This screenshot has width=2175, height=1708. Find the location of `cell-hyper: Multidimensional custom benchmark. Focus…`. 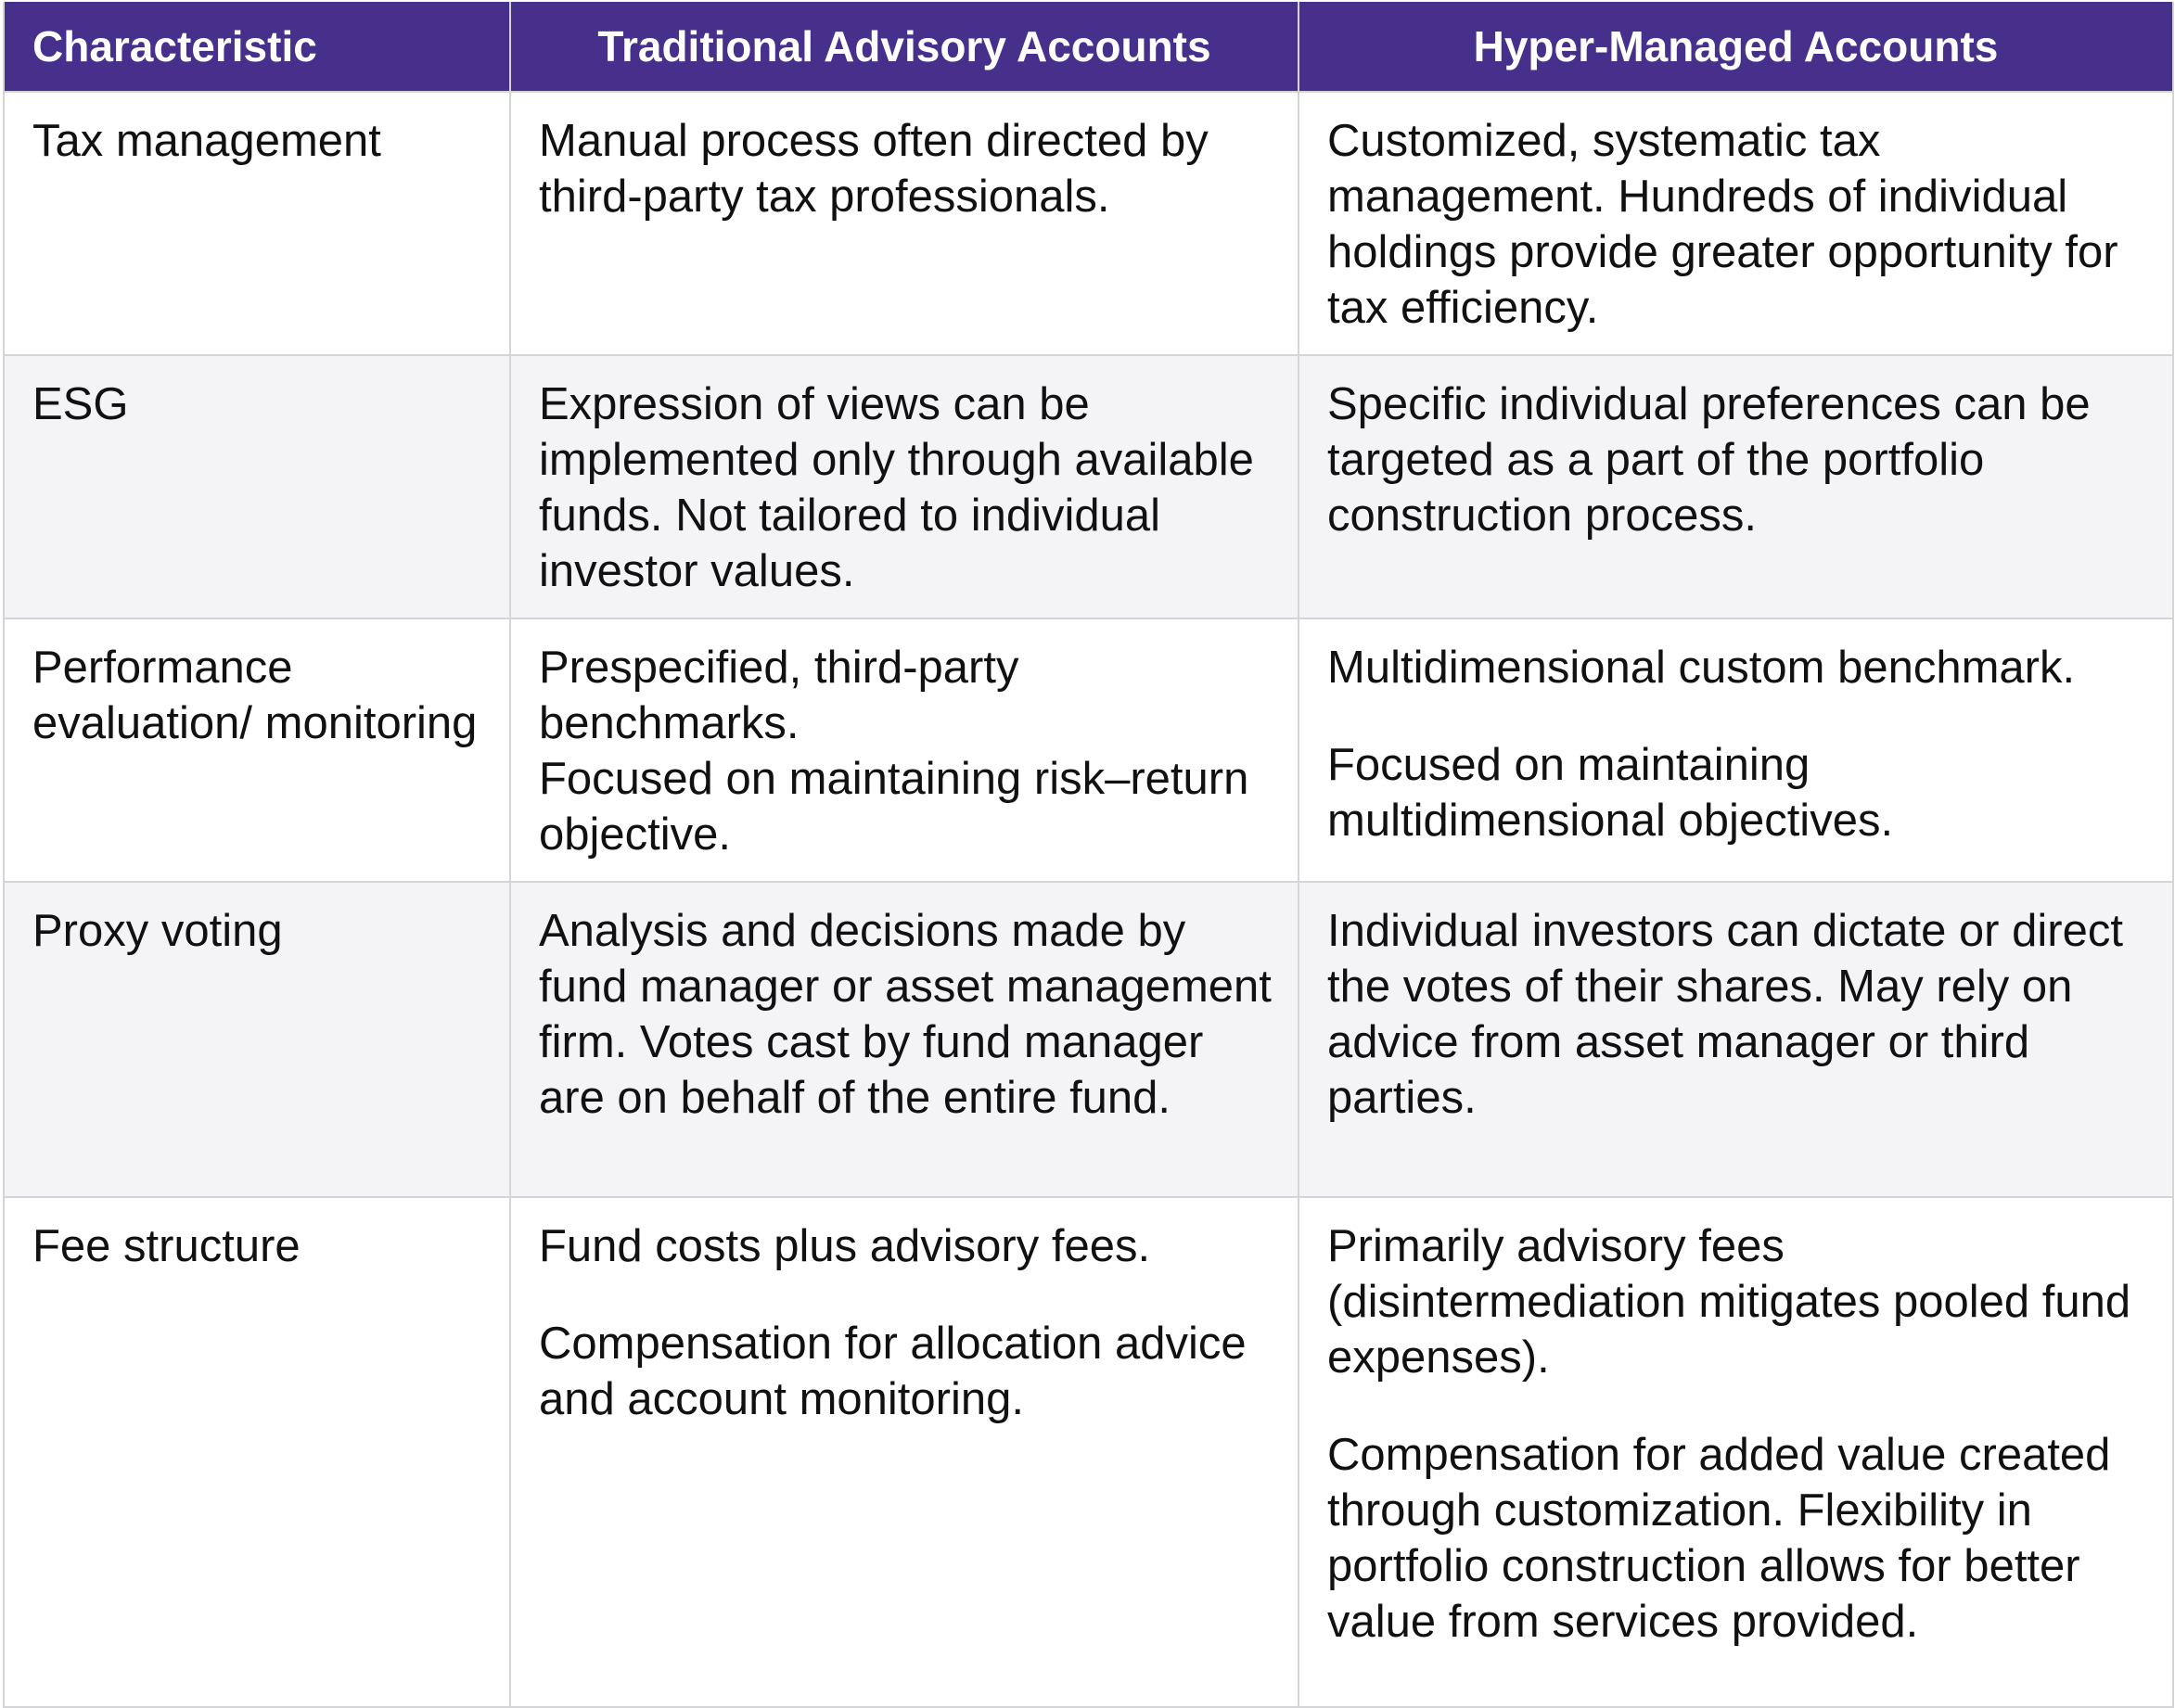

cell-hyper: Multidimensional custom benchmark. Focus… is located at coordinates (1736, 750).